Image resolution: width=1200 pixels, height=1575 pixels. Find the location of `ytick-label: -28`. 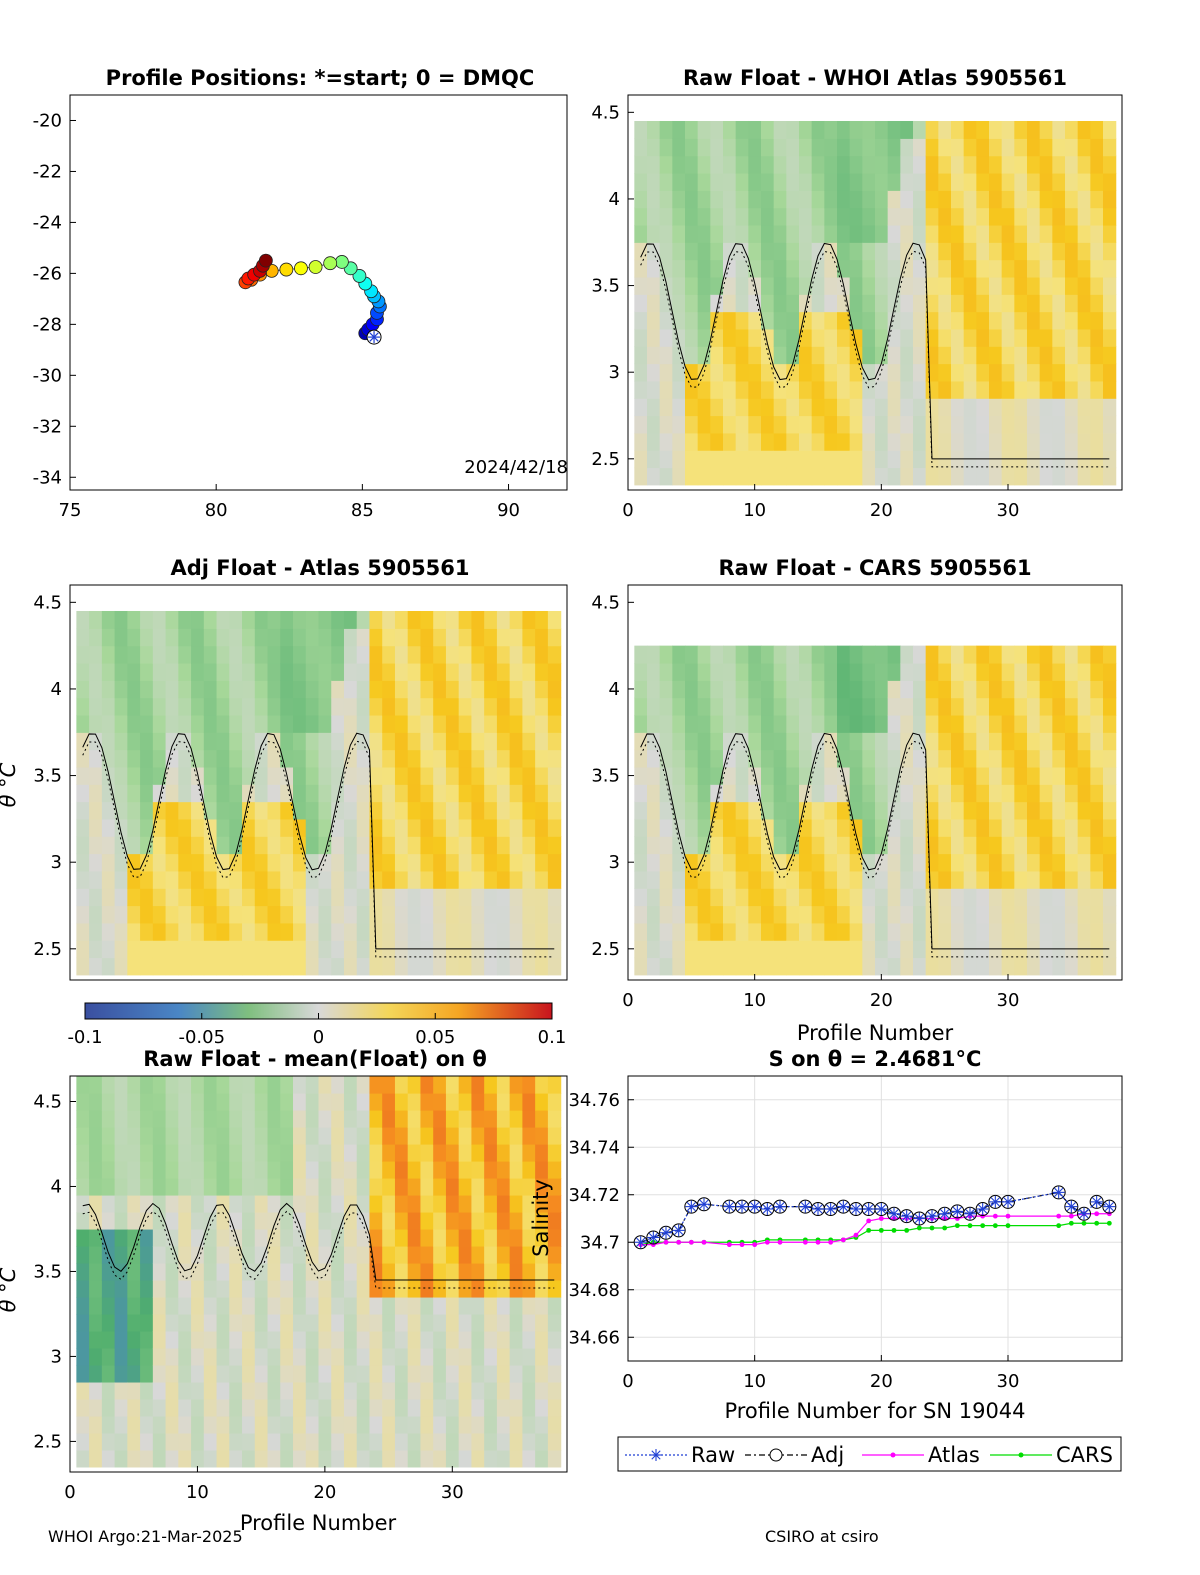

ytick-label: -28 is located at coordinates (47, 324).